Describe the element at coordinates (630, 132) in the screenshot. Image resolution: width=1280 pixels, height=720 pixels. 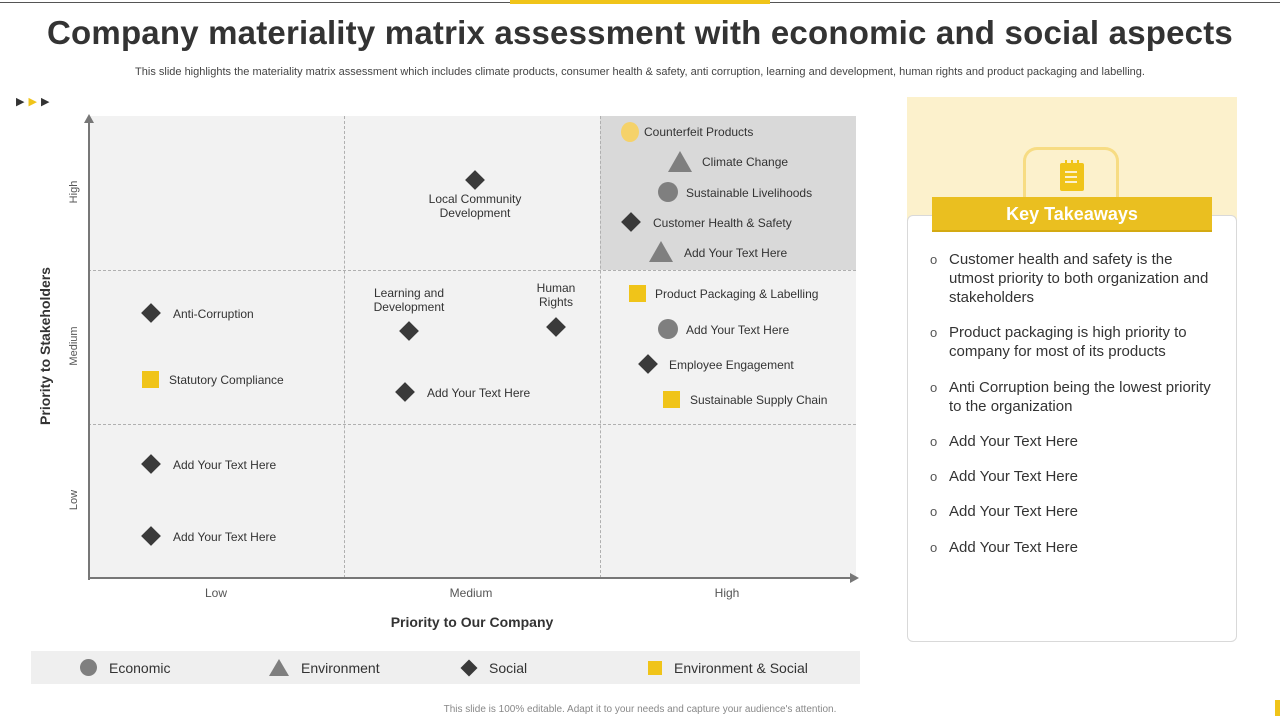
I see `point-marker-yellow-circle` at that location.